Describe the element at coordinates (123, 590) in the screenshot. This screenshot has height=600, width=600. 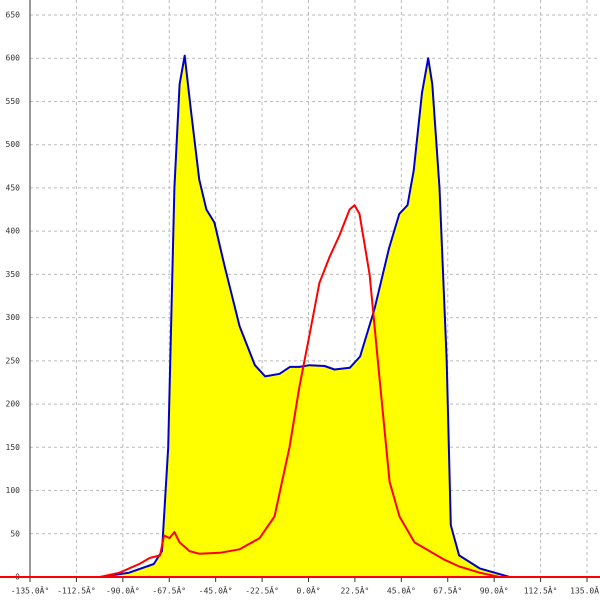
I see `x-tick-label: -90.0Â°` at that location.